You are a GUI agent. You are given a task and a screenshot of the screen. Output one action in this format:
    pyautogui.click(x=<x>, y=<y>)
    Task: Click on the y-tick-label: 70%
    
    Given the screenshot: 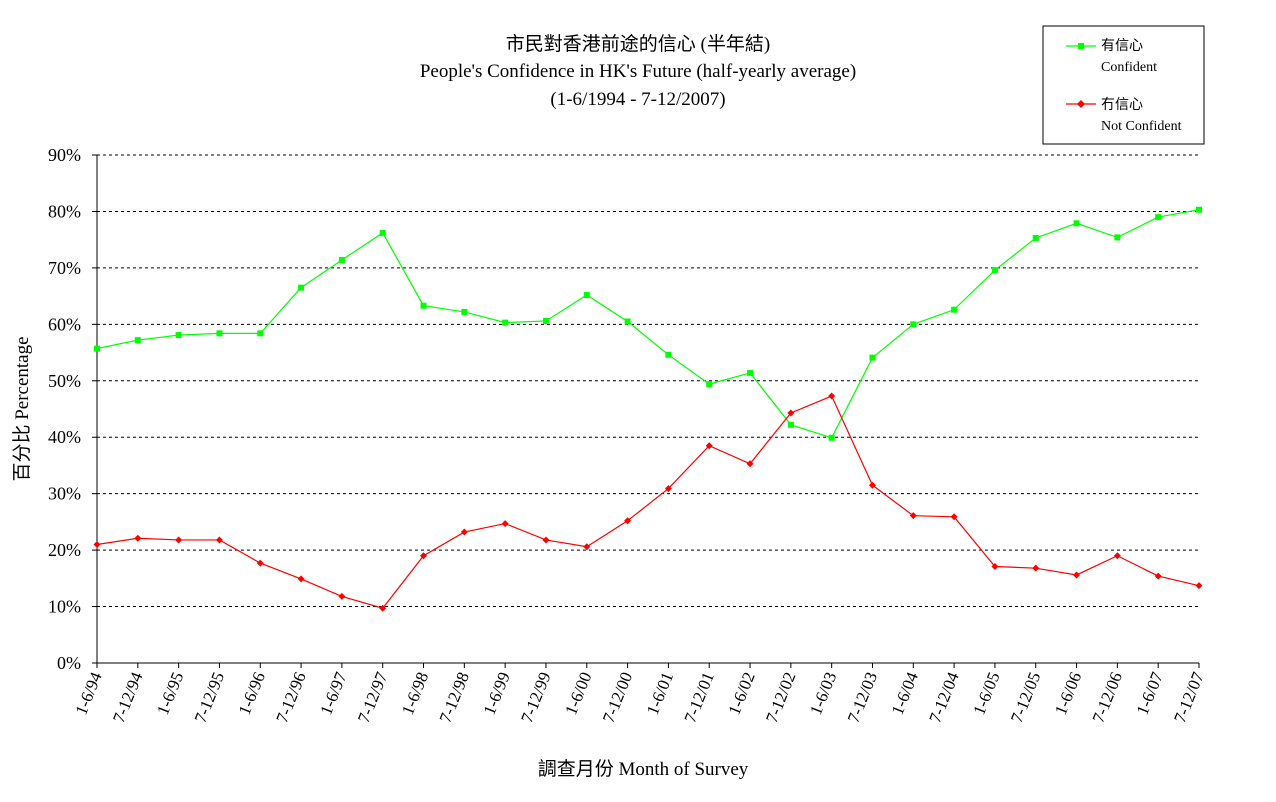 What is the action you would take?
    pyautogui.click(x=64, y=268)
    